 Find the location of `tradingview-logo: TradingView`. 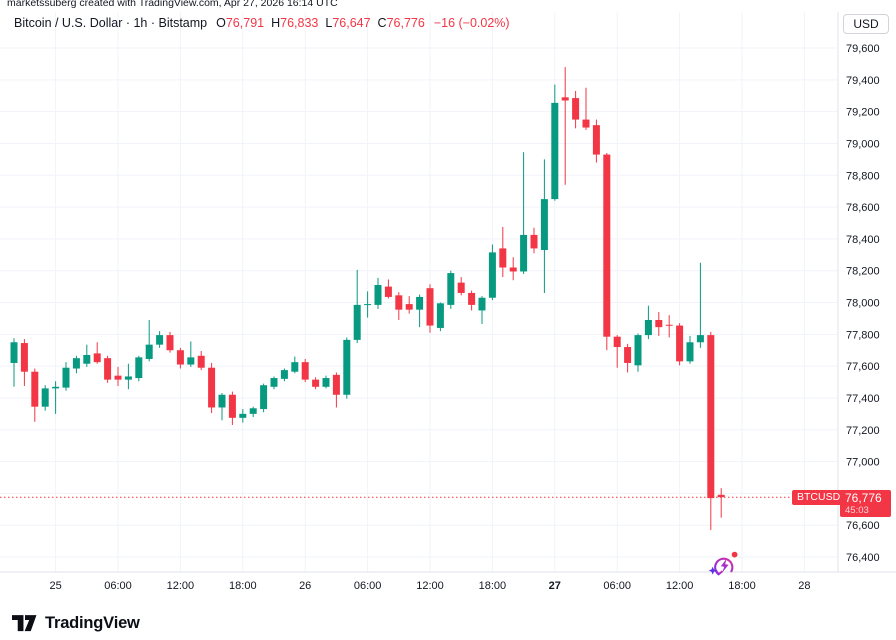

tradingview-logo: TradingView is located at coordinates (76, 623).